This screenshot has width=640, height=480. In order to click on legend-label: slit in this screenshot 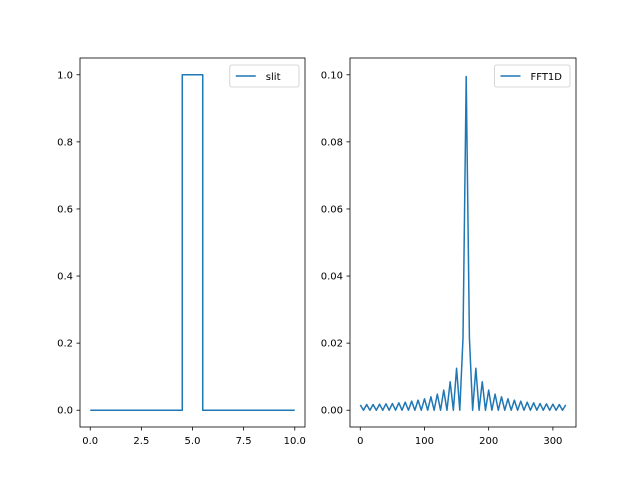, I will do `click(273, 77)`.